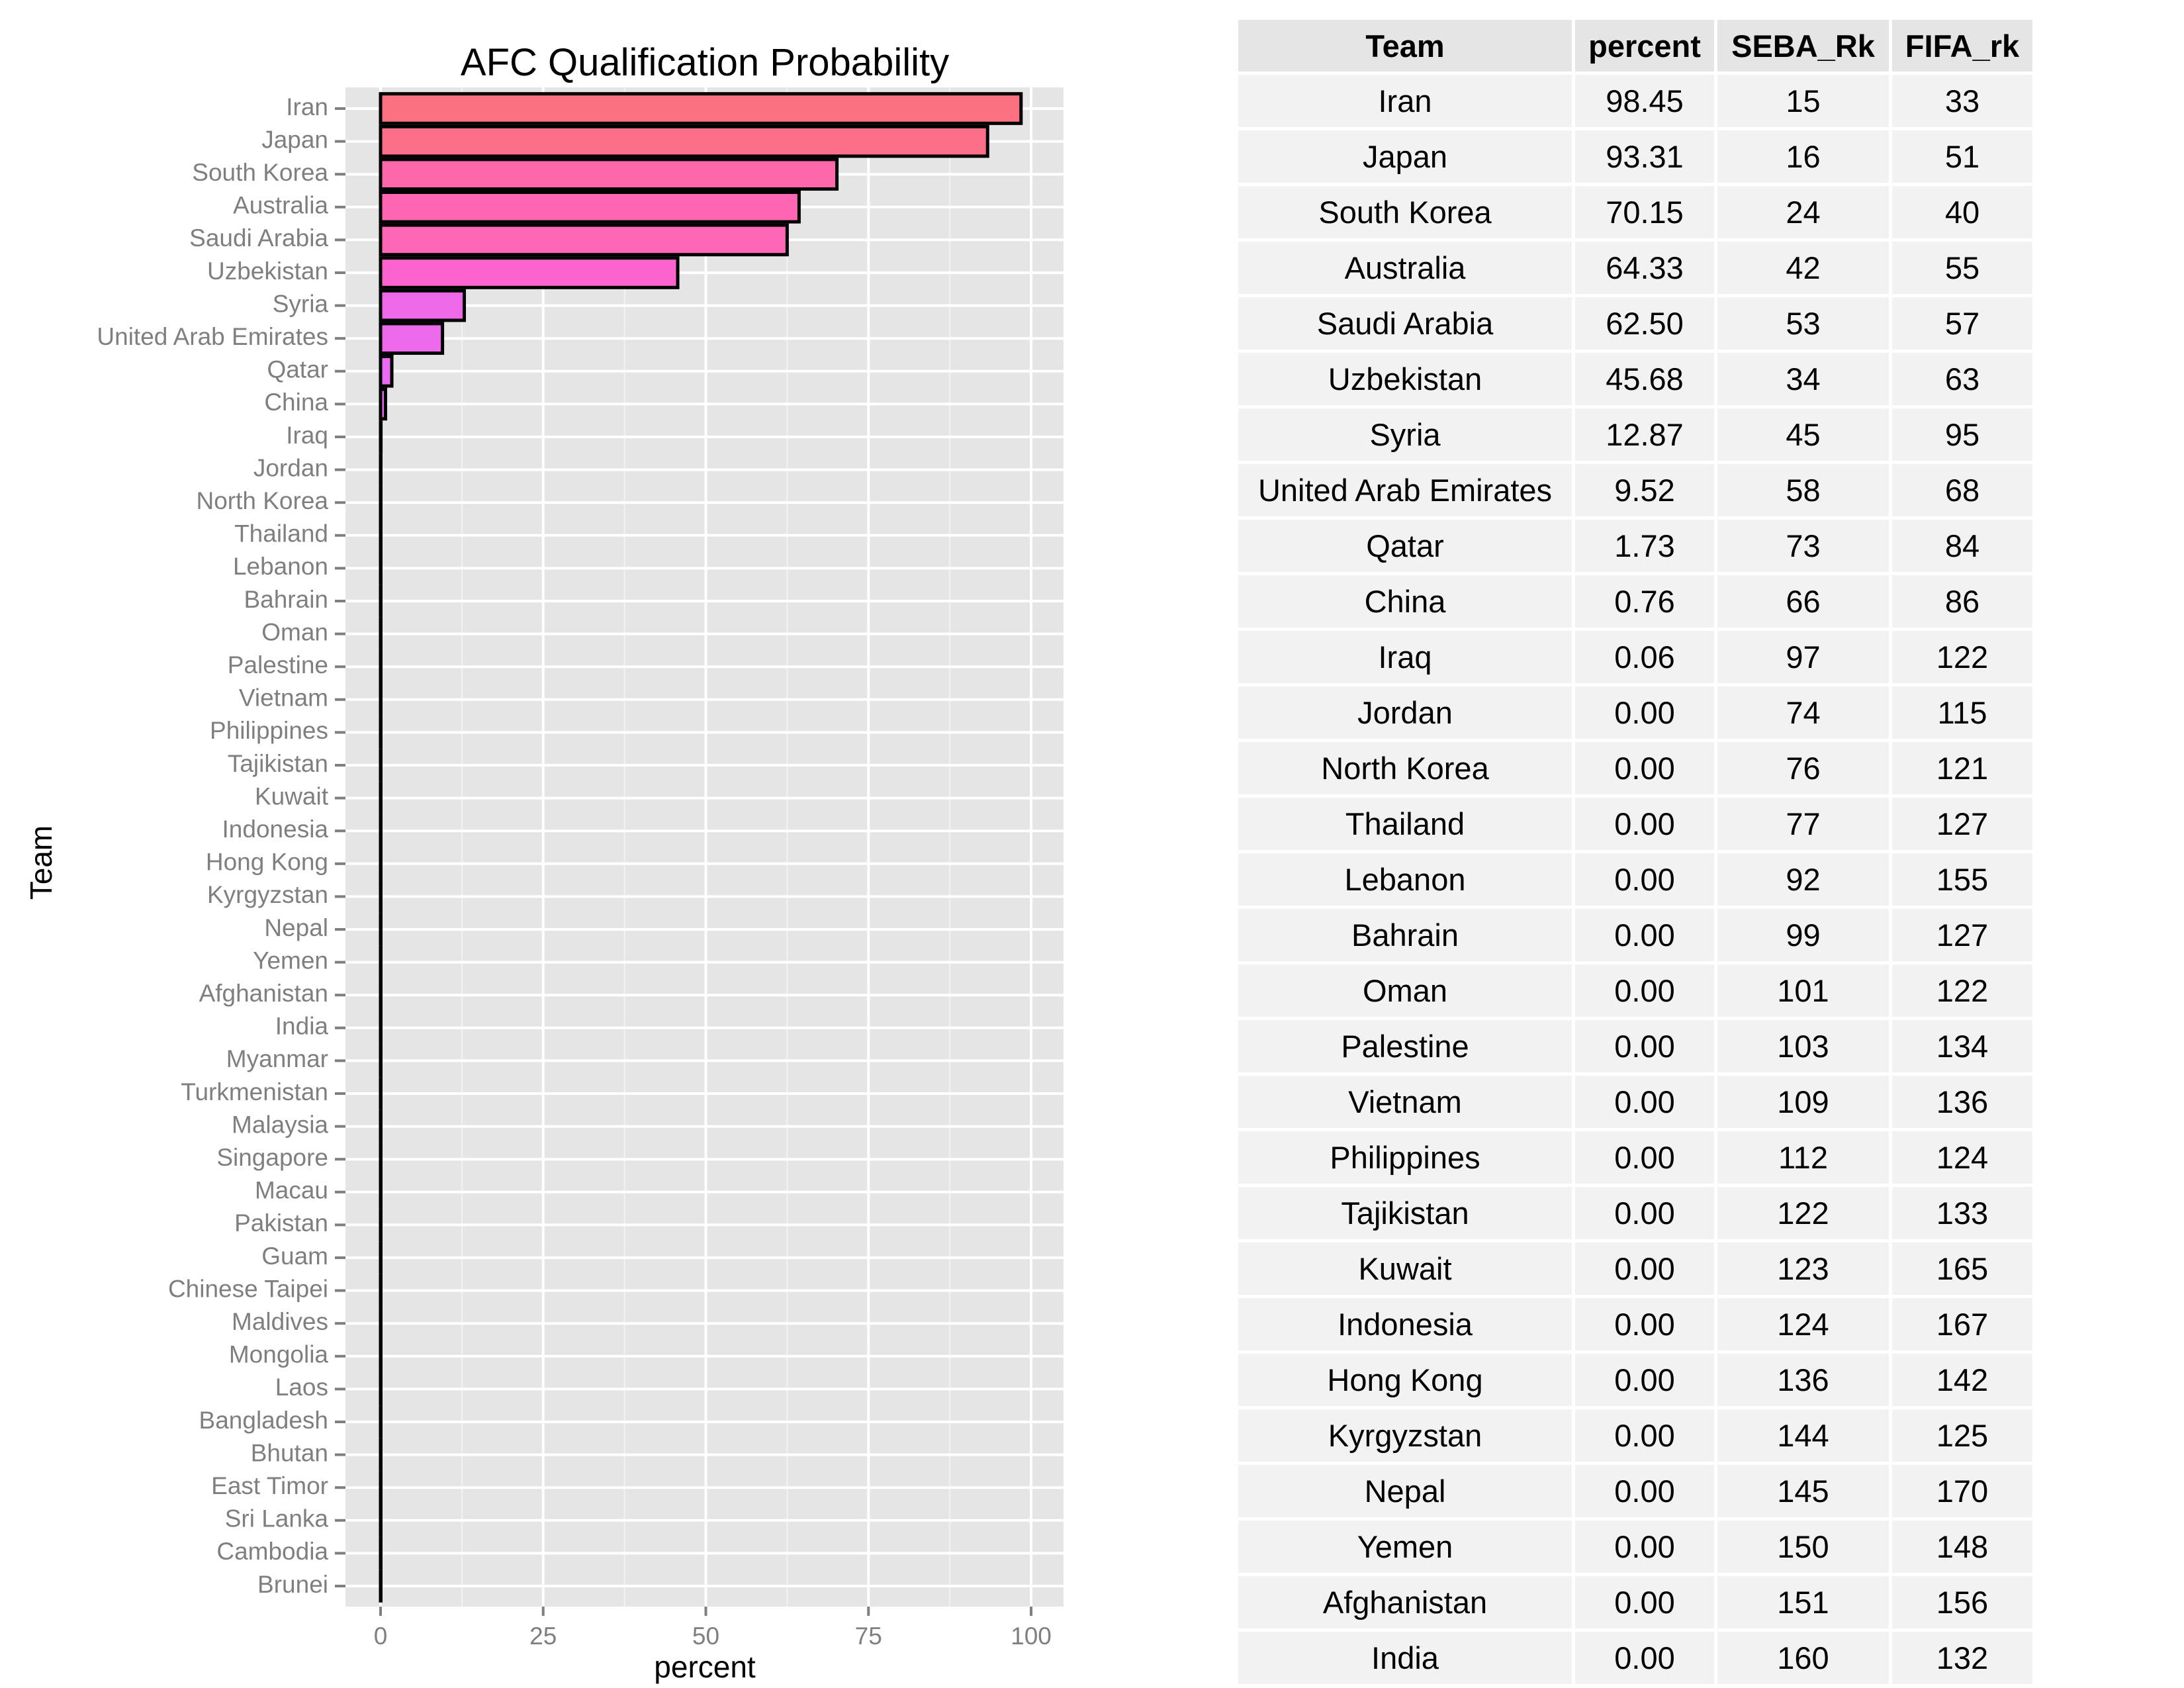  Describe the element at coordinates (1644, 546) in the screenshot. I see `table-cell: 1.73` at that location.